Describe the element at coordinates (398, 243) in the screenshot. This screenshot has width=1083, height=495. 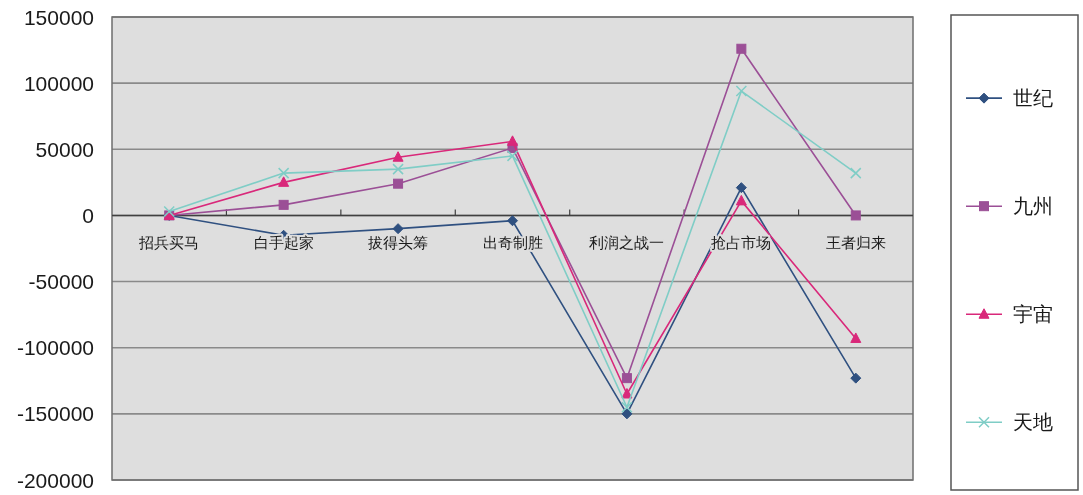
I see `x-tick-label: 拔得头筹` at that location.